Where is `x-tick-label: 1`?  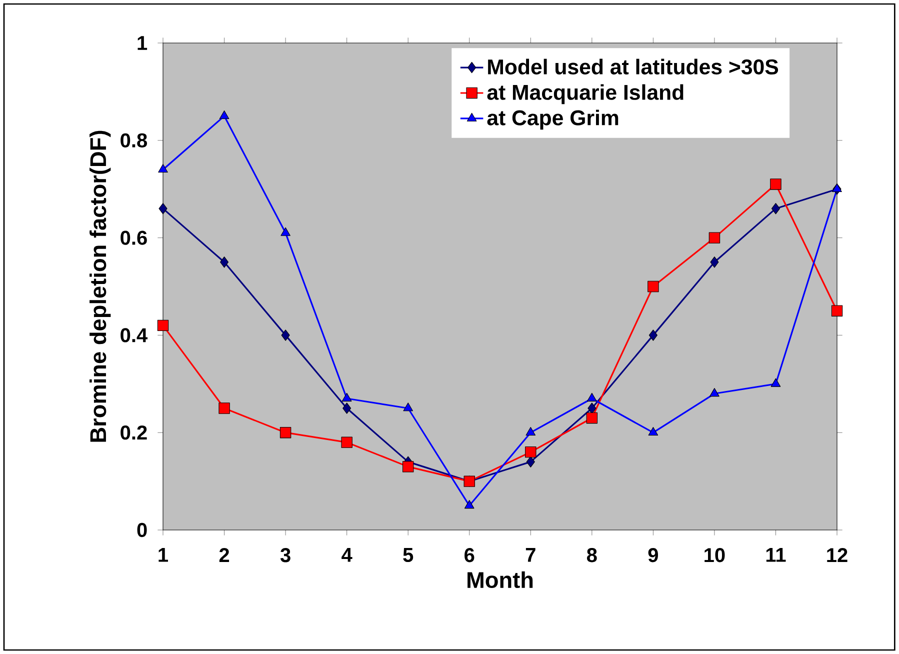
x-tick-label: 1 is located at coordinates (163, 555).